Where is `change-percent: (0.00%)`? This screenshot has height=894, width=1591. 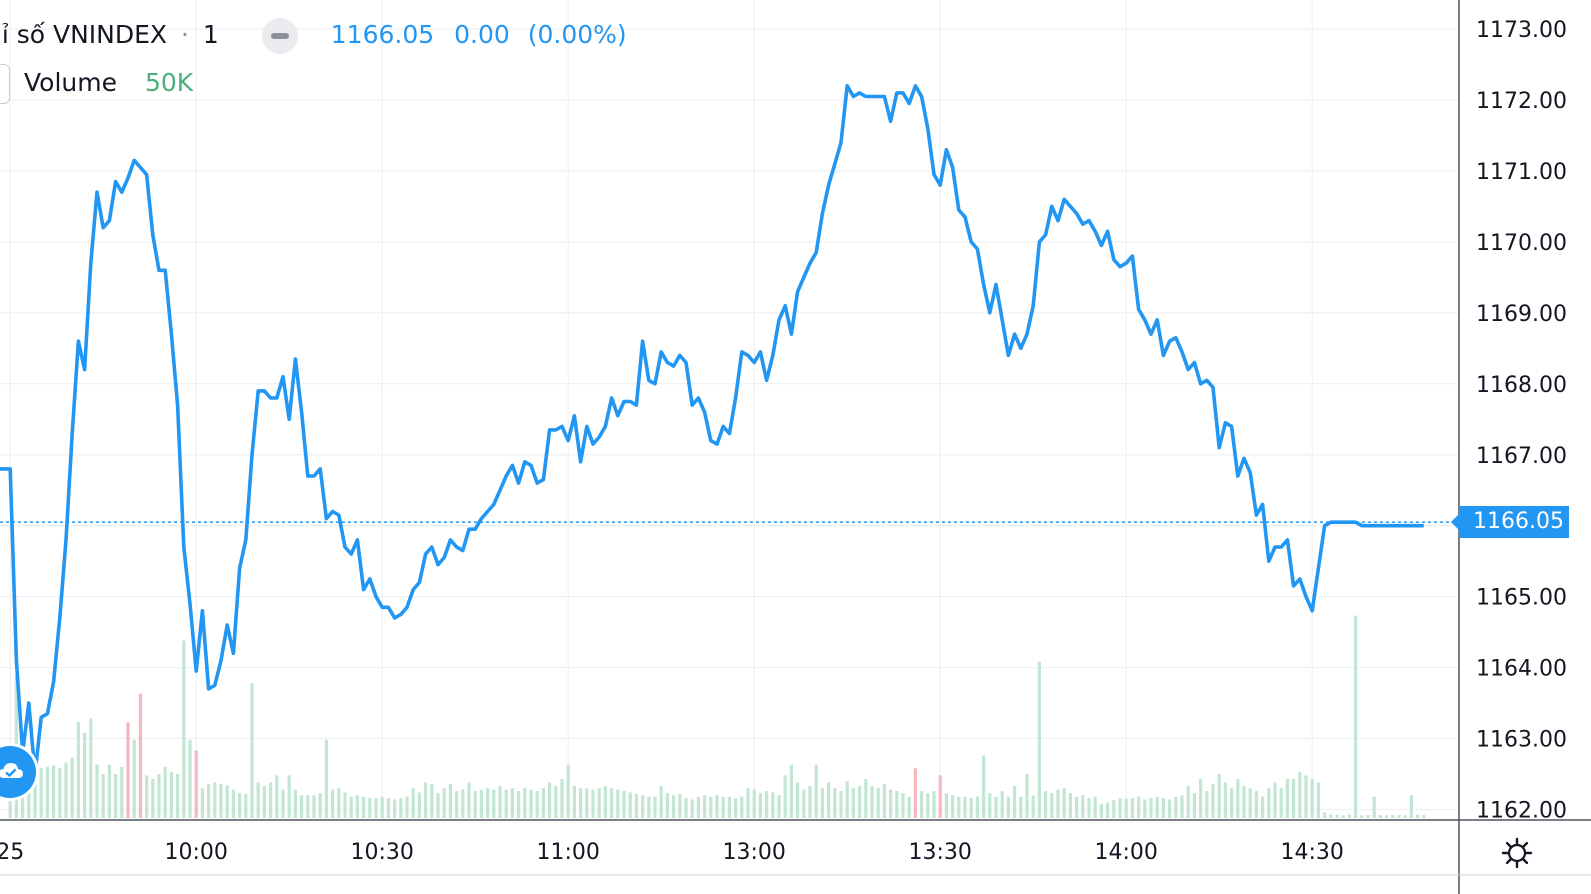 change-percent: (0.00%) is located at coordinates (577, 34).